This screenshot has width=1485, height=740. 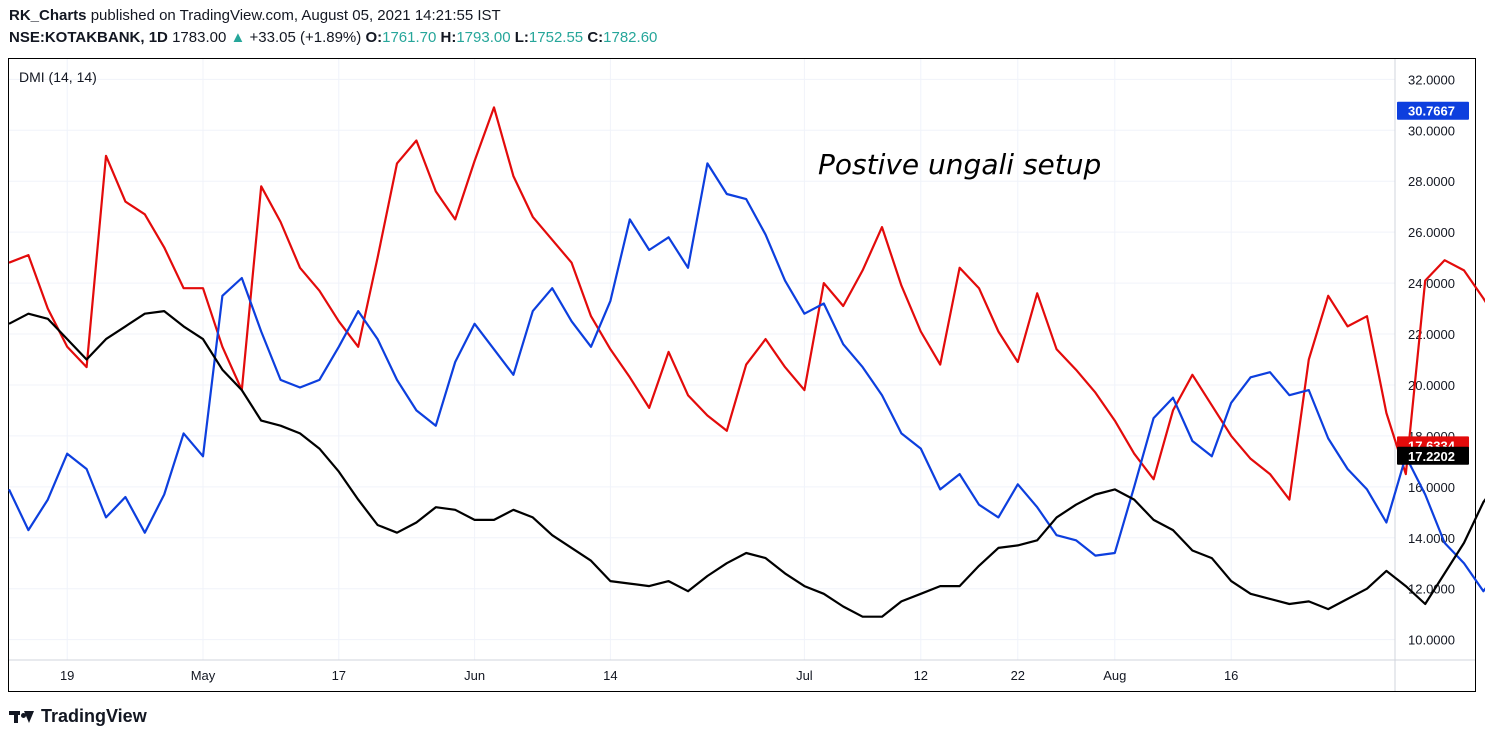 What do you see at coordinates (1431, 181) in the screenshot?
I see `y-tick-label: 28.0000` at bounding box center [1431, 181].